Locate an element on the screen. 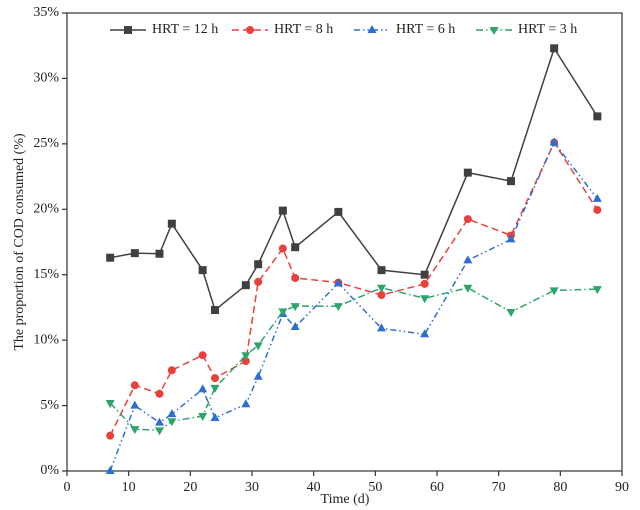  x-axis-label: Time (d) is located at coordinates (345, 499).